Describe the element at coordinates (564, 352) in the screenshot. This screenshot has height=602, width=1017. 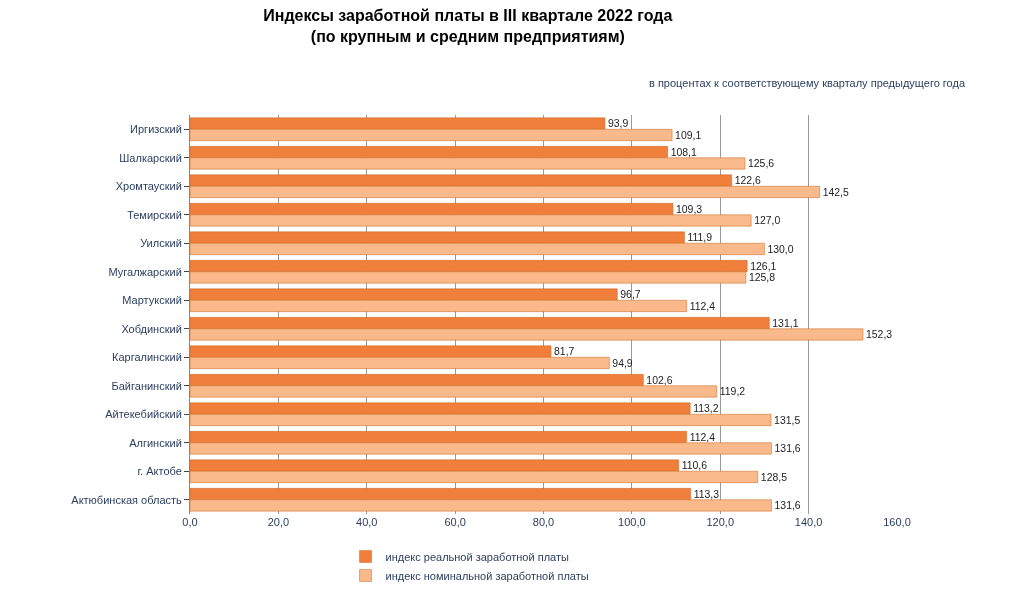
I see `data-label: 81,7` at that location.